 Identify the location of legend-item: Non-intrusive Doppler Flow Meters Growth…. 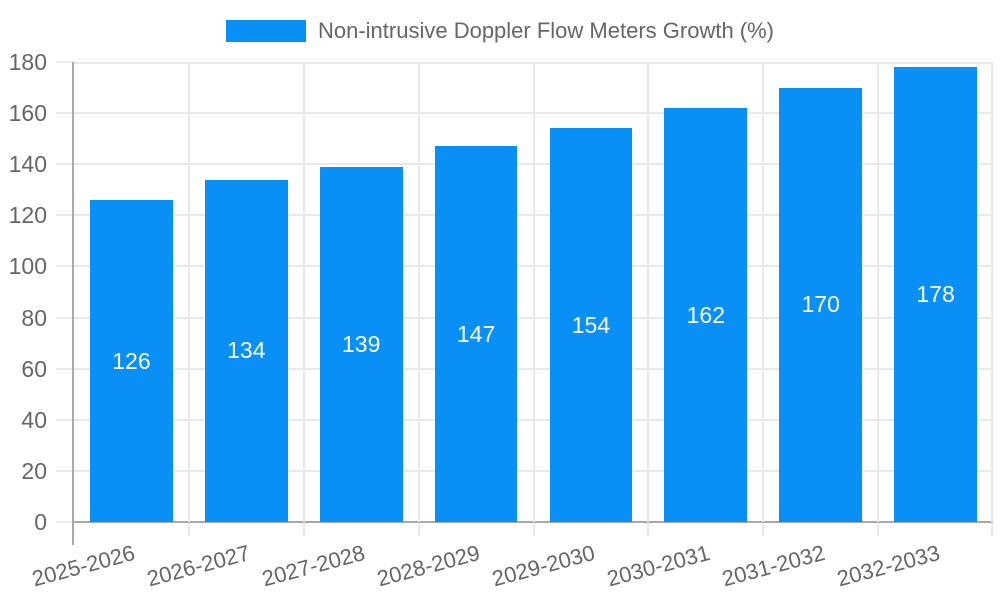
(500, 31).